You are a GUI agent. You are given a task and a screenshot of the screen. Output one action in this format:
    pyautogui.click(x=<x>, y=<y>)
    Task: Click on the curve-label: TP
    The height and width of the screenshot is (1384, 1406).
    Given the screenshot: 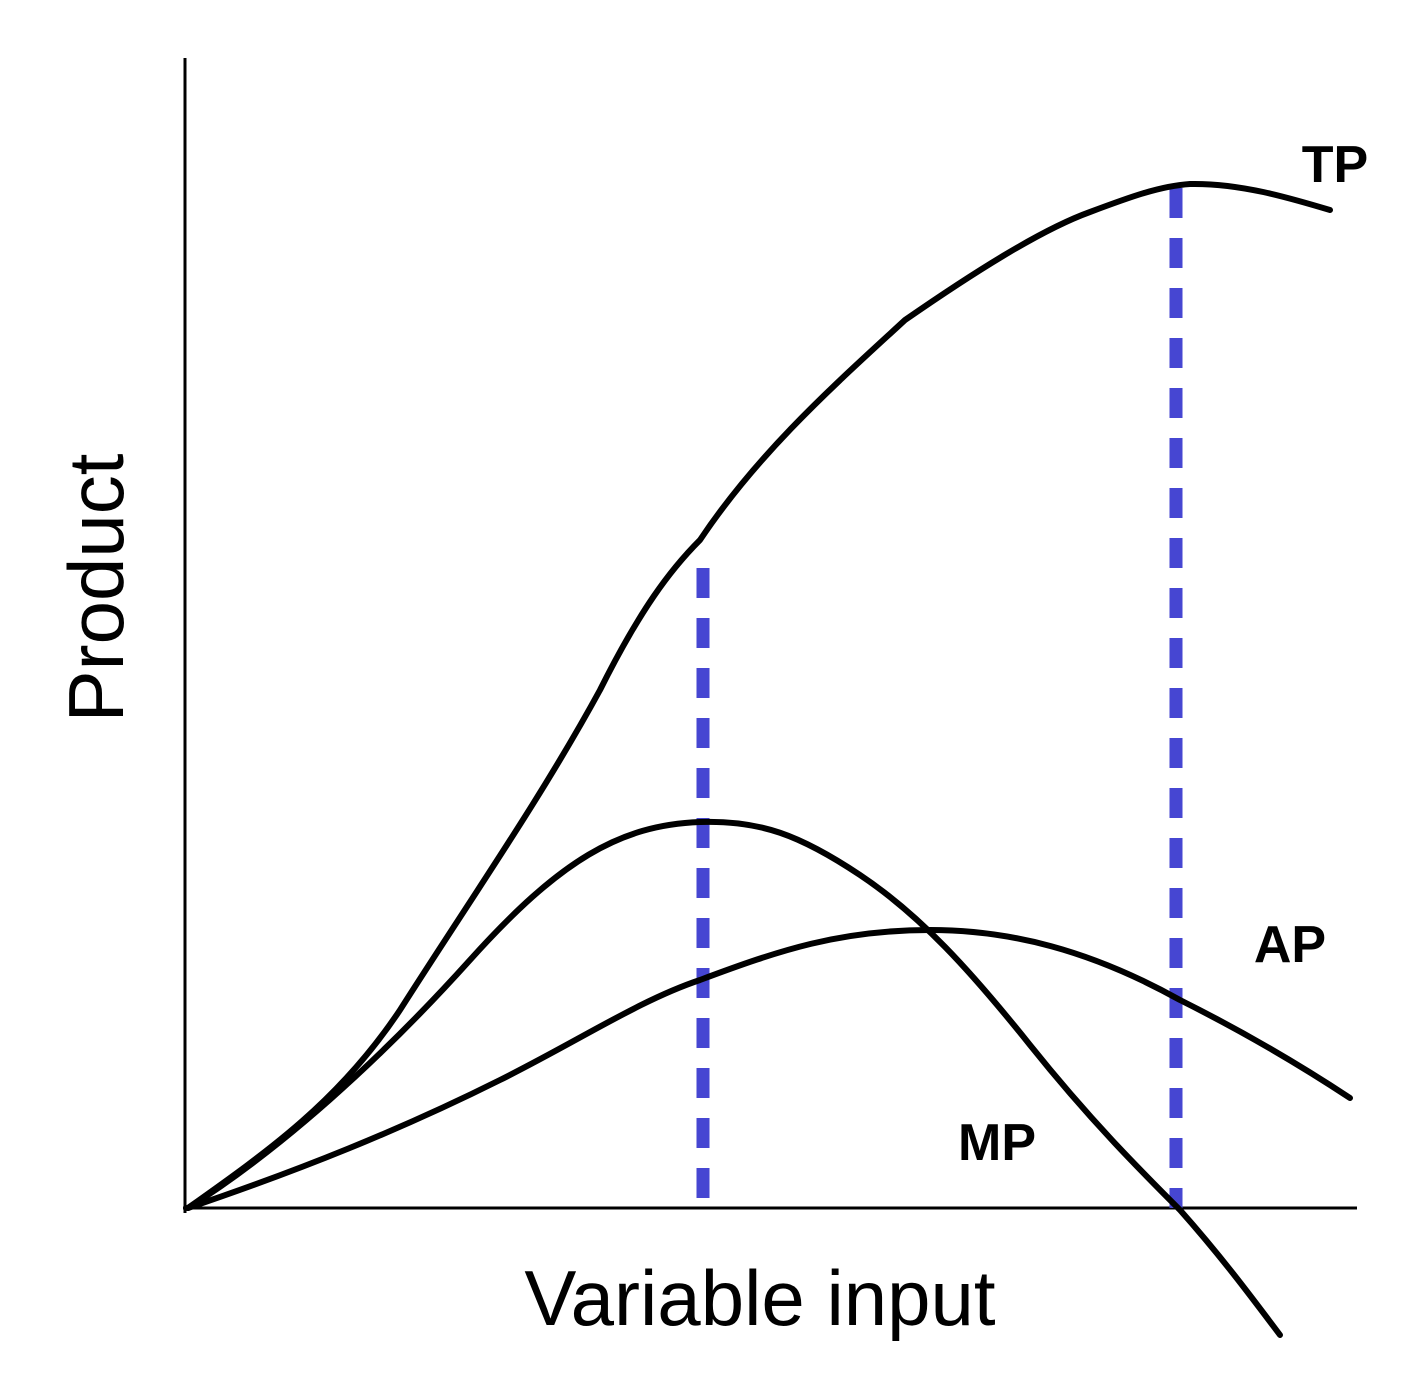 What is the action you would take?
    pyautogui.click(x=1335, y=165)
    